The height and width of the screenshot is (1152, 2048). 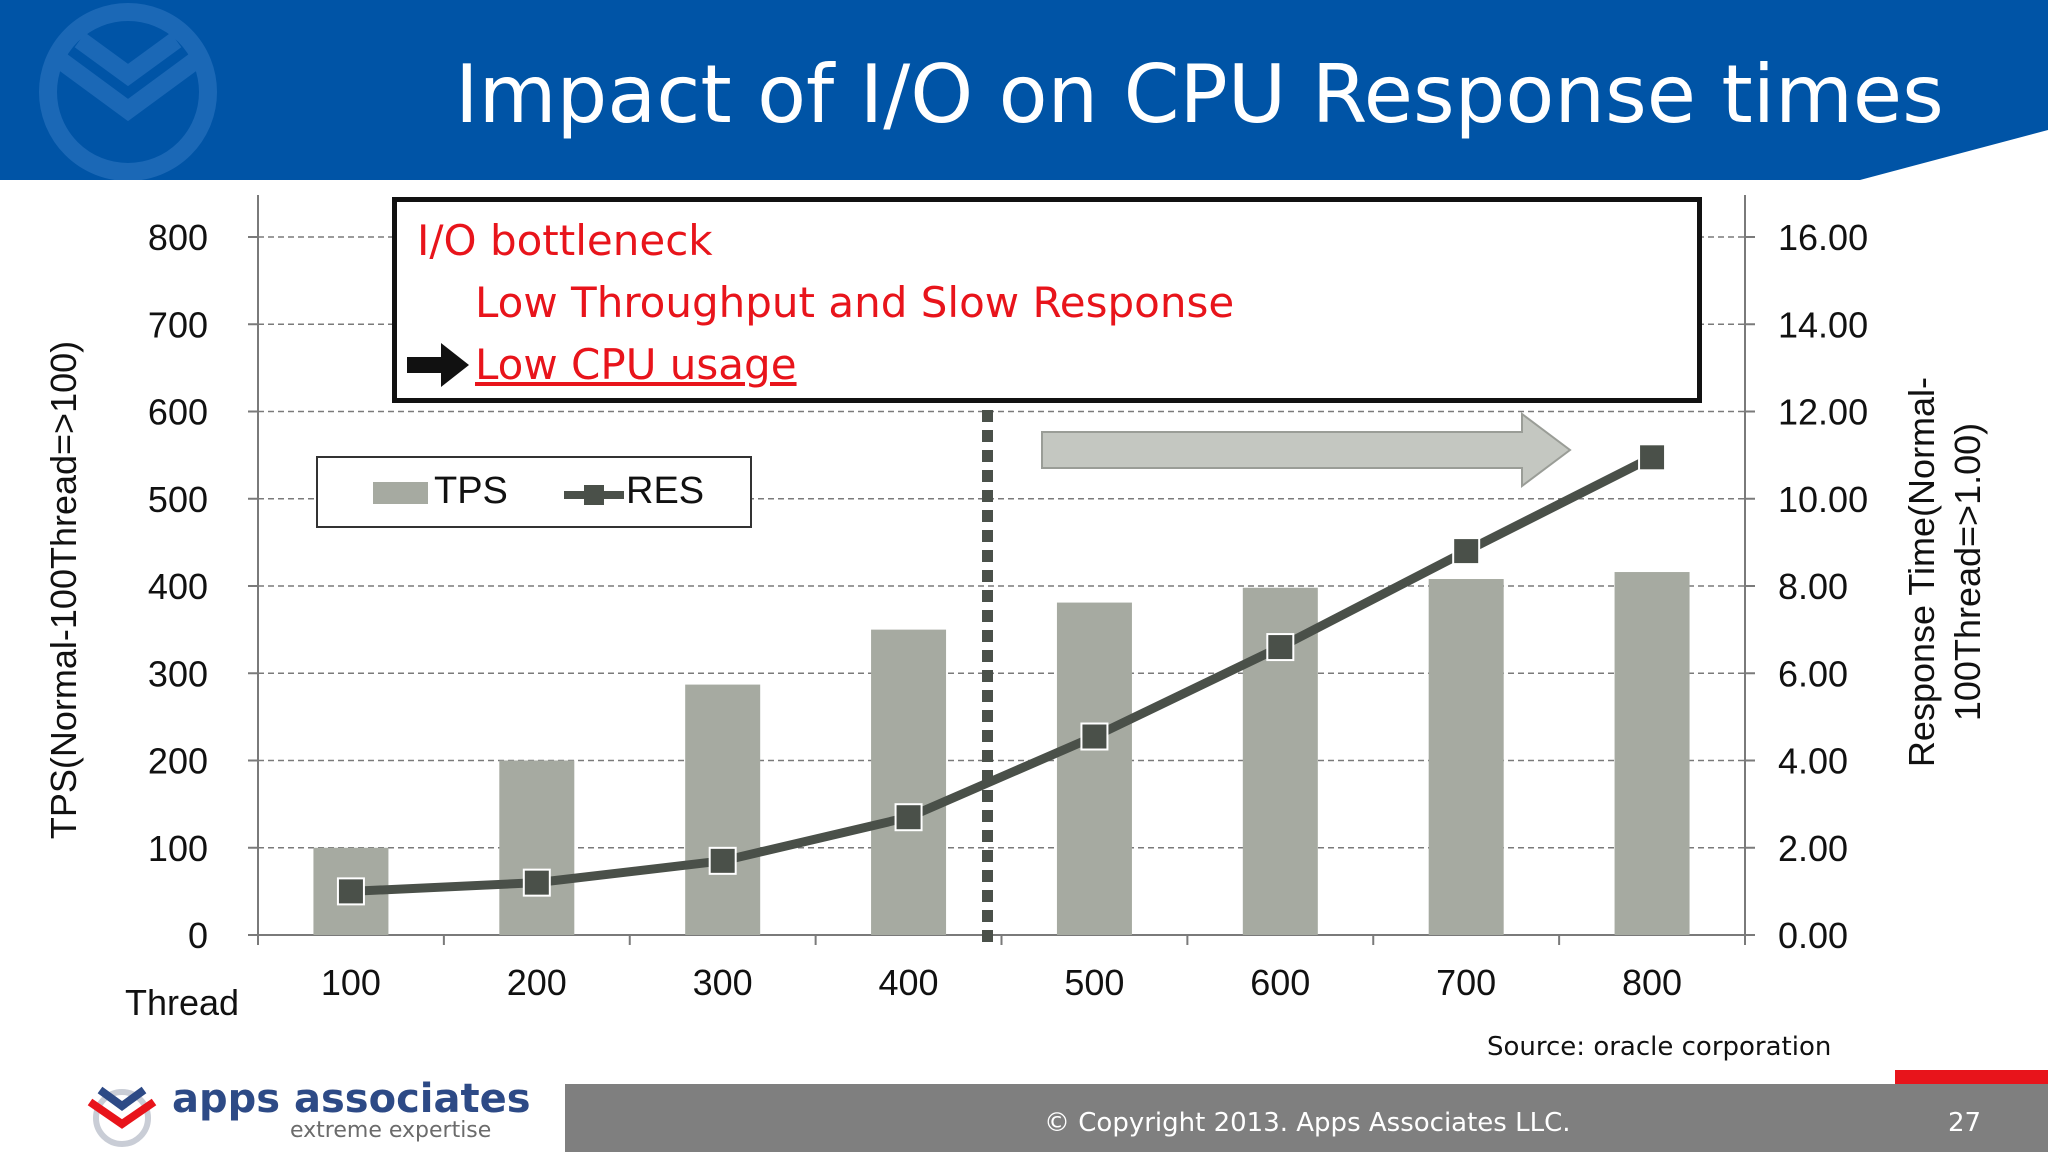 I want to click on brand-logo-icon, so click(x=122, y=1116).